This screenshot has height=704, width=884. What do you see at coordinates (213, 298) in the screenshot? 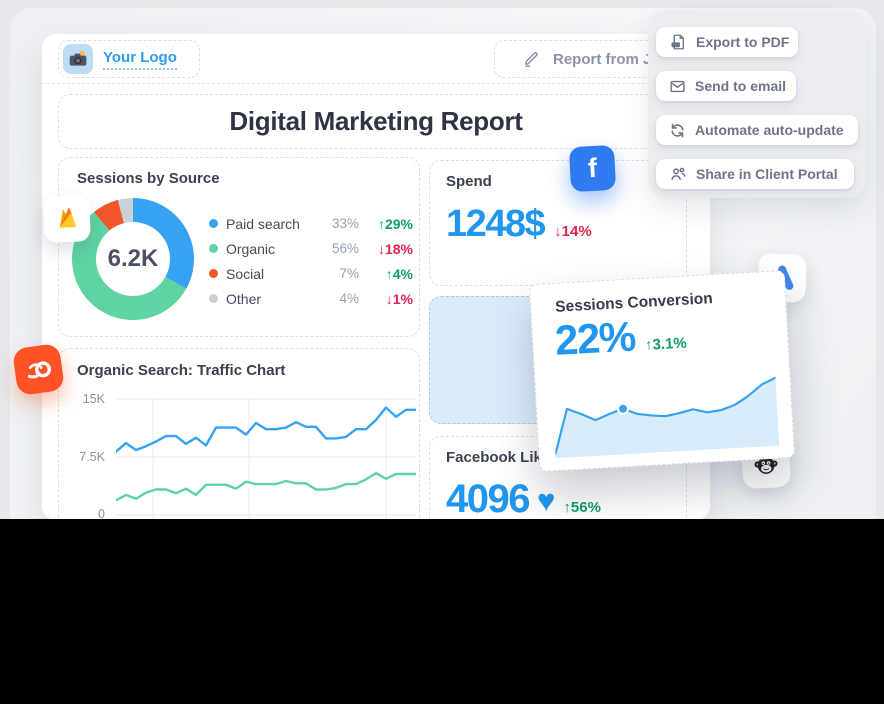
I see `other-dot` at bounding box center [213, 298].